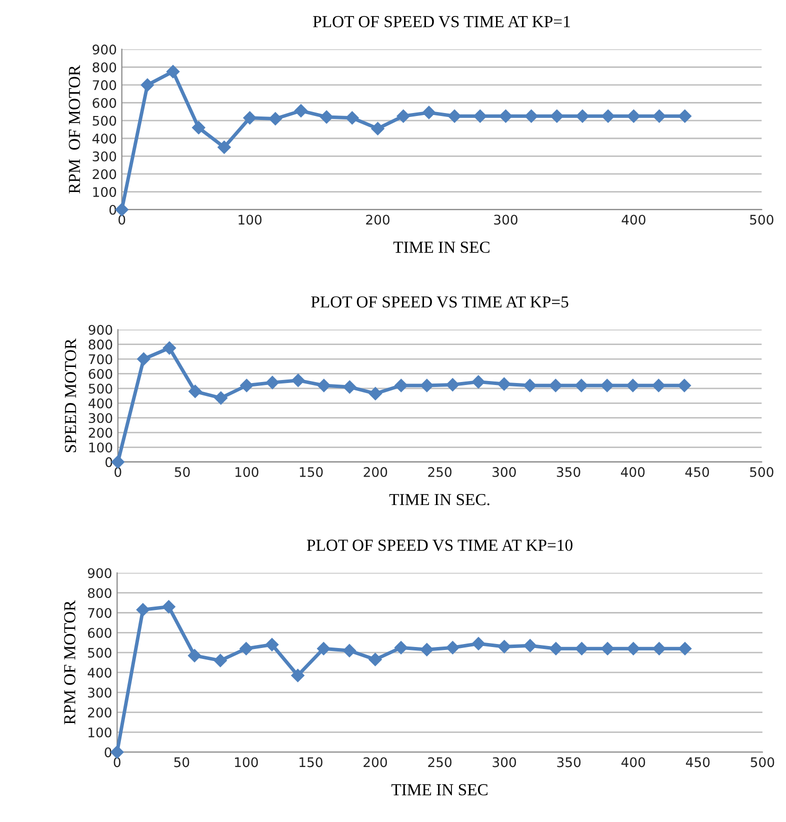 The height and width of the screenshot is (822, 786). Describe the element at coordinates (311, 762) in the screenshot. I see `x-tick-label: 150` at that location.